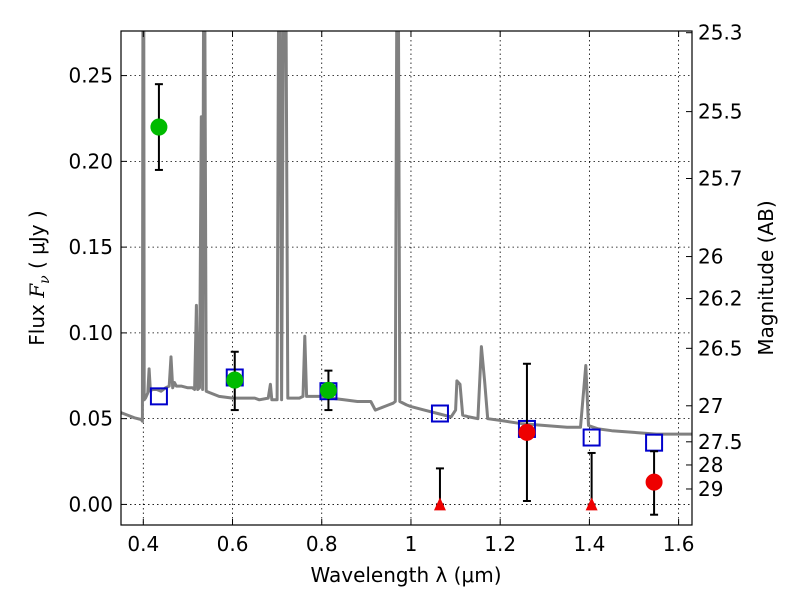  Describe the element at coordinates (720, 112) in the screenshot. I see `y2-tick-label: 25.5` at that location.